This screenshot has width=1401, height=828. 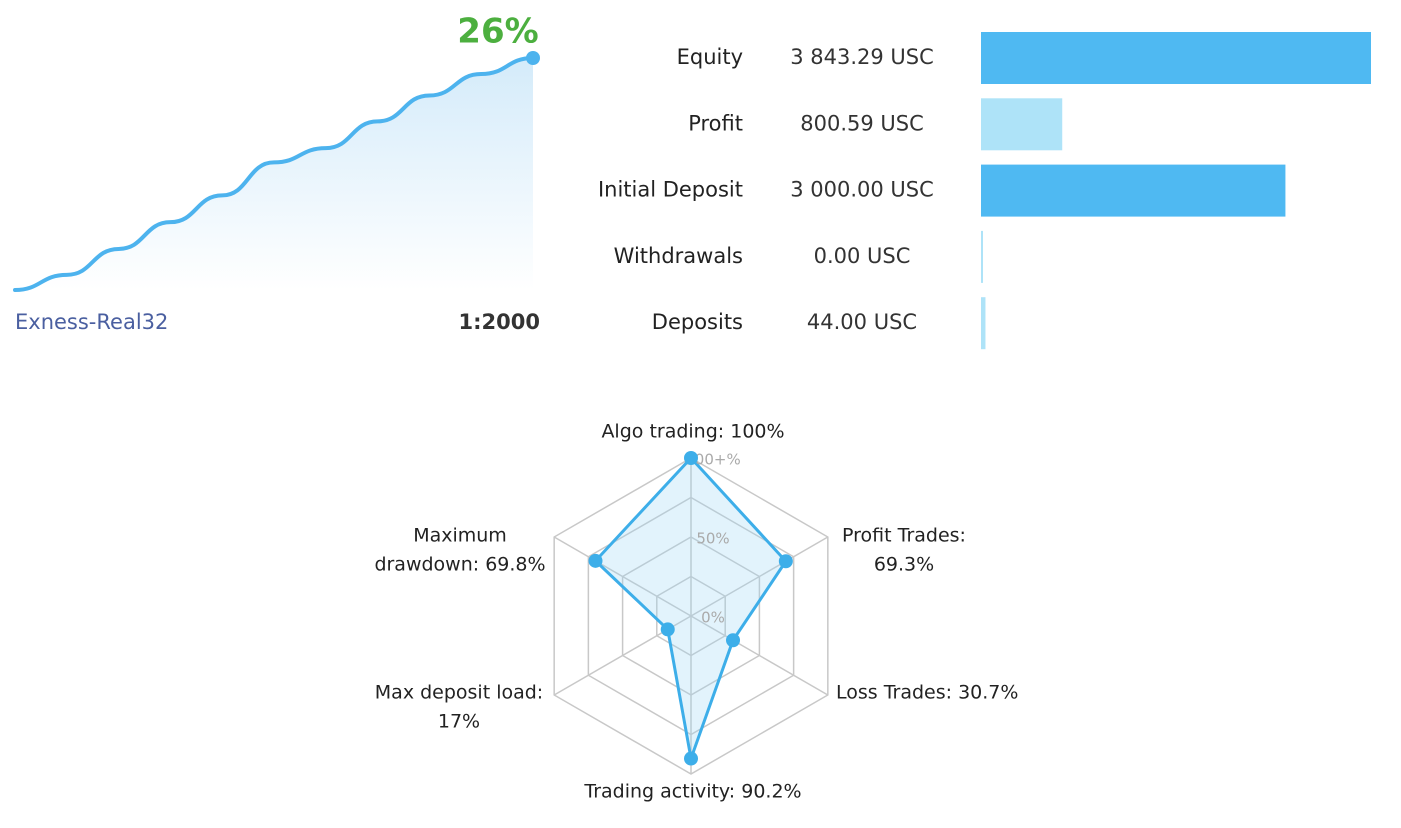 I want to click on radar-label: Algo trading: 100%, so click(x=692, y=432).